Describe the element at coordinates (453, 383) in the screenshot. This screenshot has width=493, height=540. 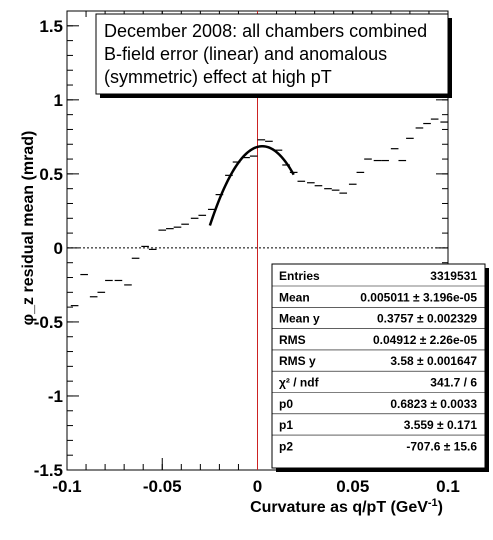
I see `stat-value: 341.7 / 6` at that location.